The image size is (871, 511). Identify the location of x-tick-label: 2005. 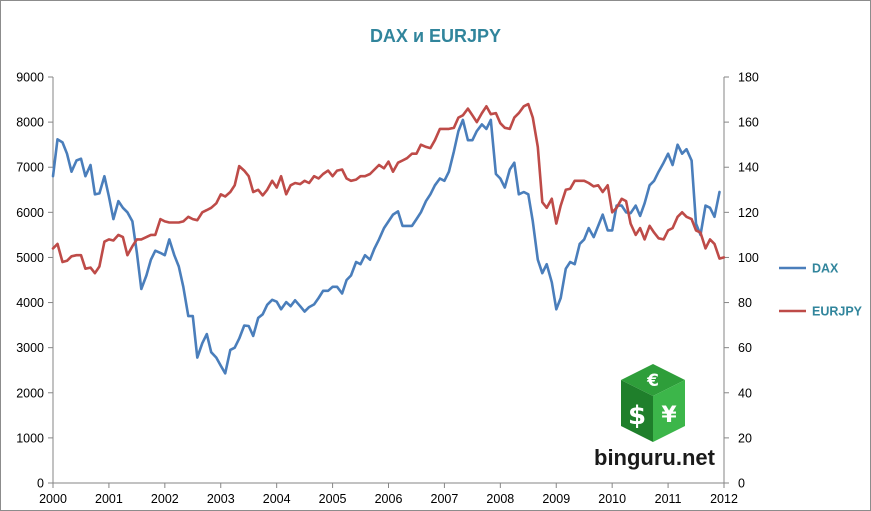
(333, 499).